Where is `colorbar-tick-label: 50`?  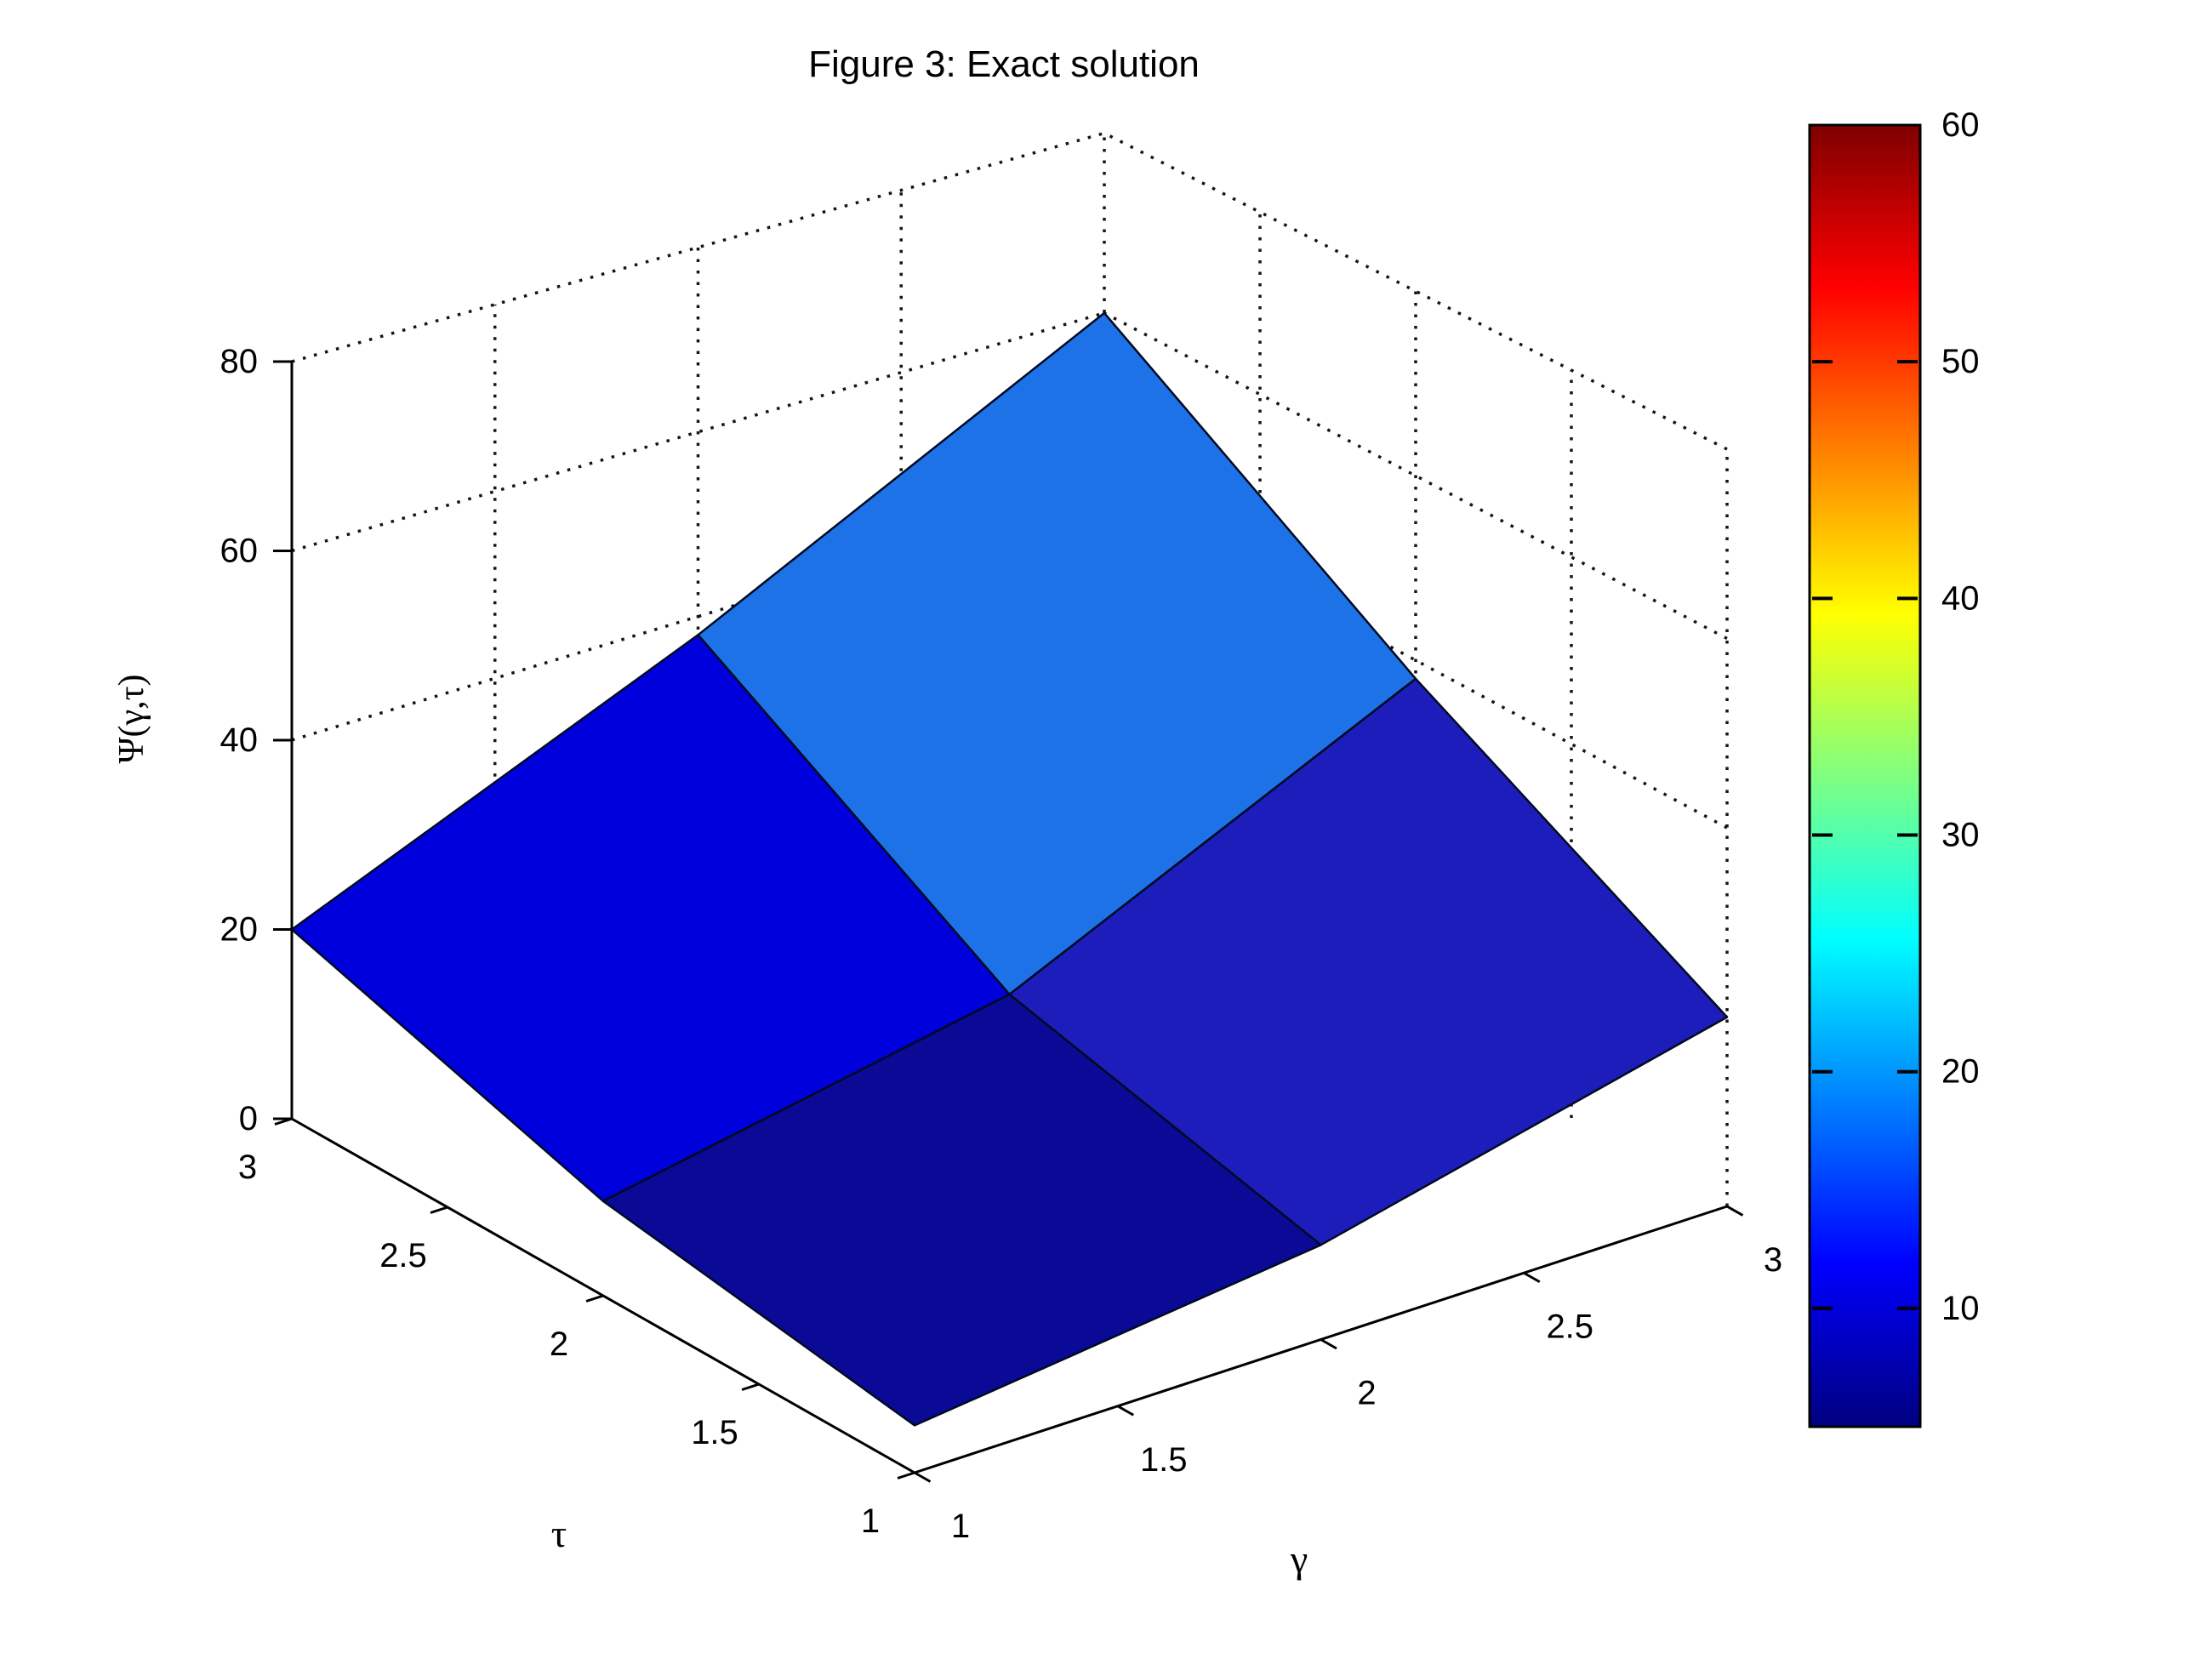
colorbar-tick-label: 50 is located at coordinates (1960, 361).